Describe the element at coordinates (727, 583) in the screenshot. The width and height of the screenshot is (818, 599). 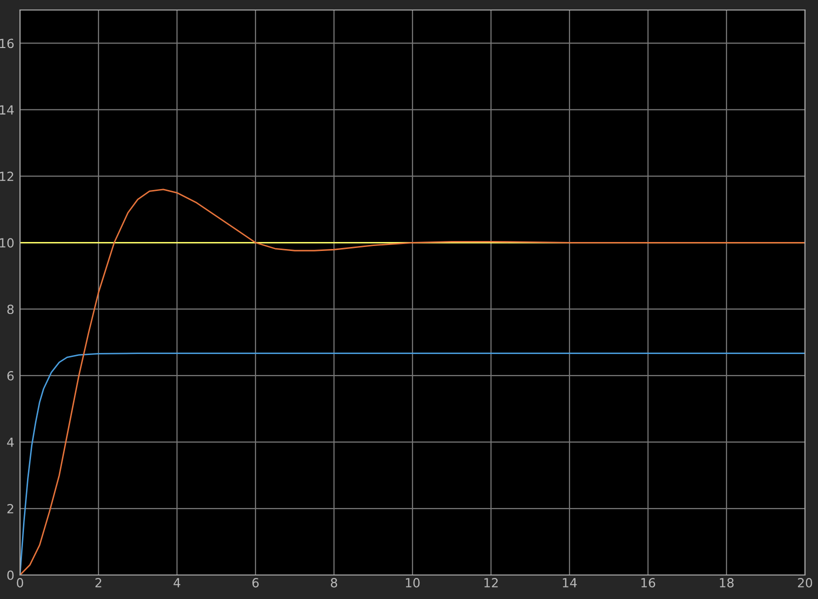
I see `x-tick-label: 18` at that location.